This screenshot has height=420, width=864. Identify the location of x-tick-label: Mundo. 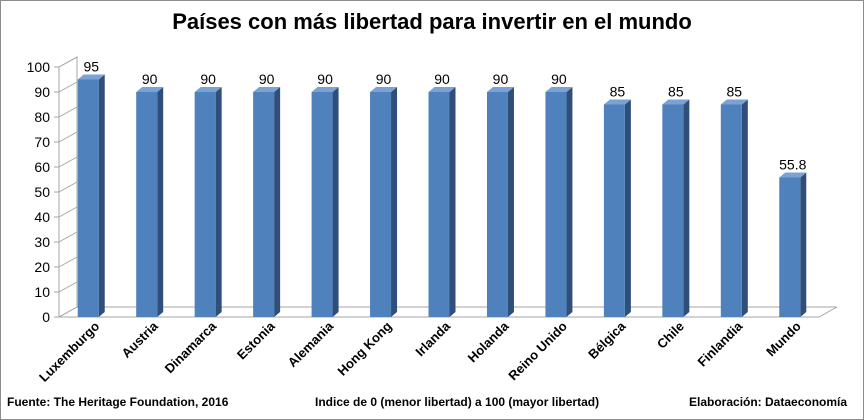
(783, 338).